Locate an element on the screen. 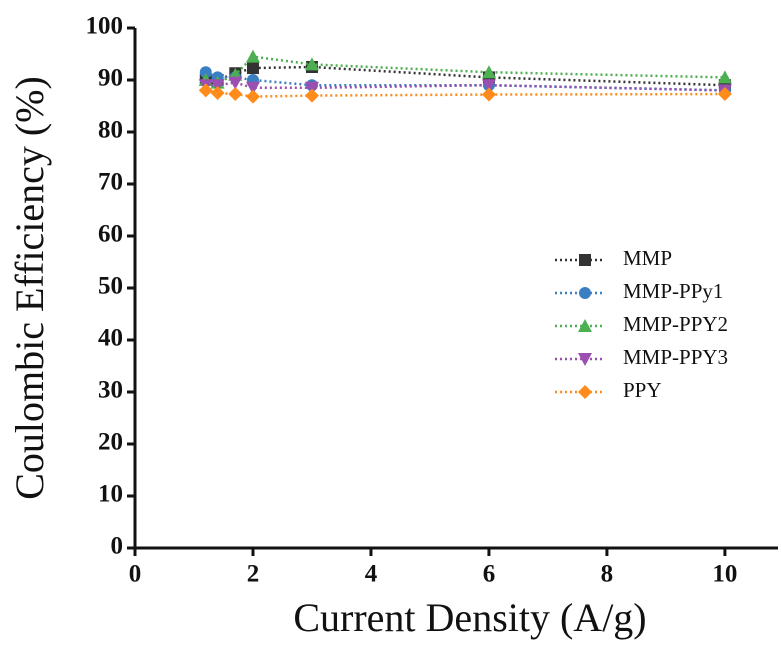  legend-label: MMP is located at coordinates (647, 258).